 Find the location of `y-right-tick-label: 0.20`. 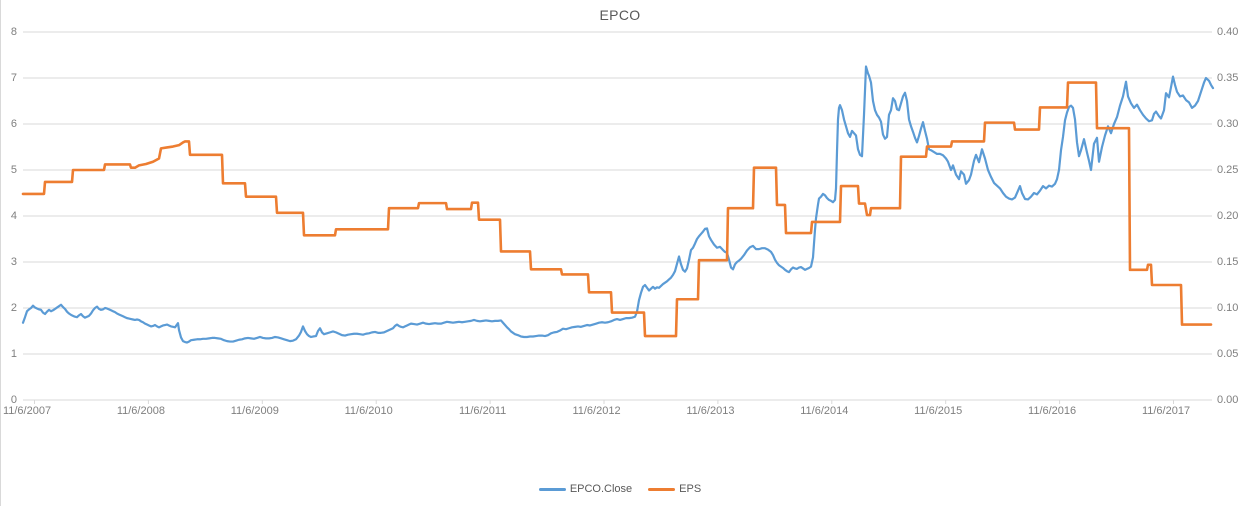

y-right-tick-label: 0.20 is located at coordinates (1227, 216).